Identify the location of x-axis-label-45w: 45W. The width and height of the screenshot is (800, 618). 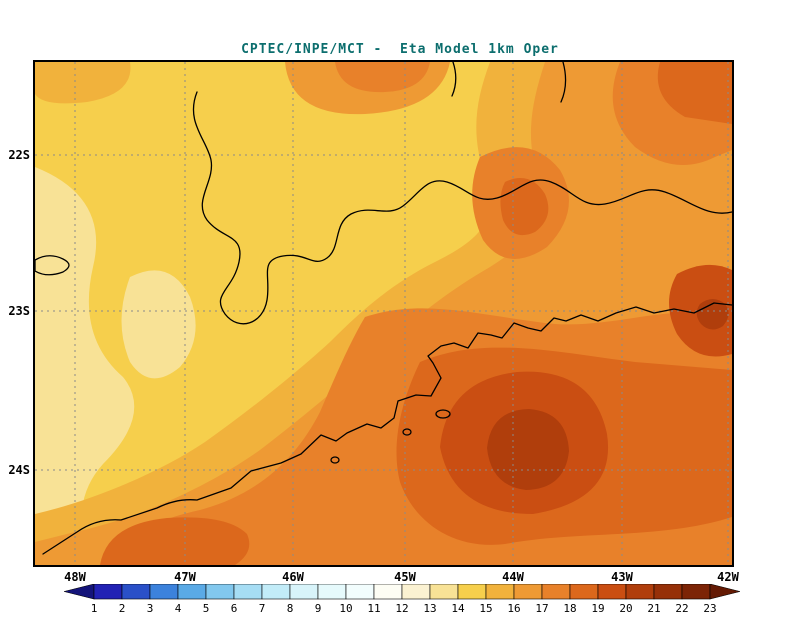
(405, 577).